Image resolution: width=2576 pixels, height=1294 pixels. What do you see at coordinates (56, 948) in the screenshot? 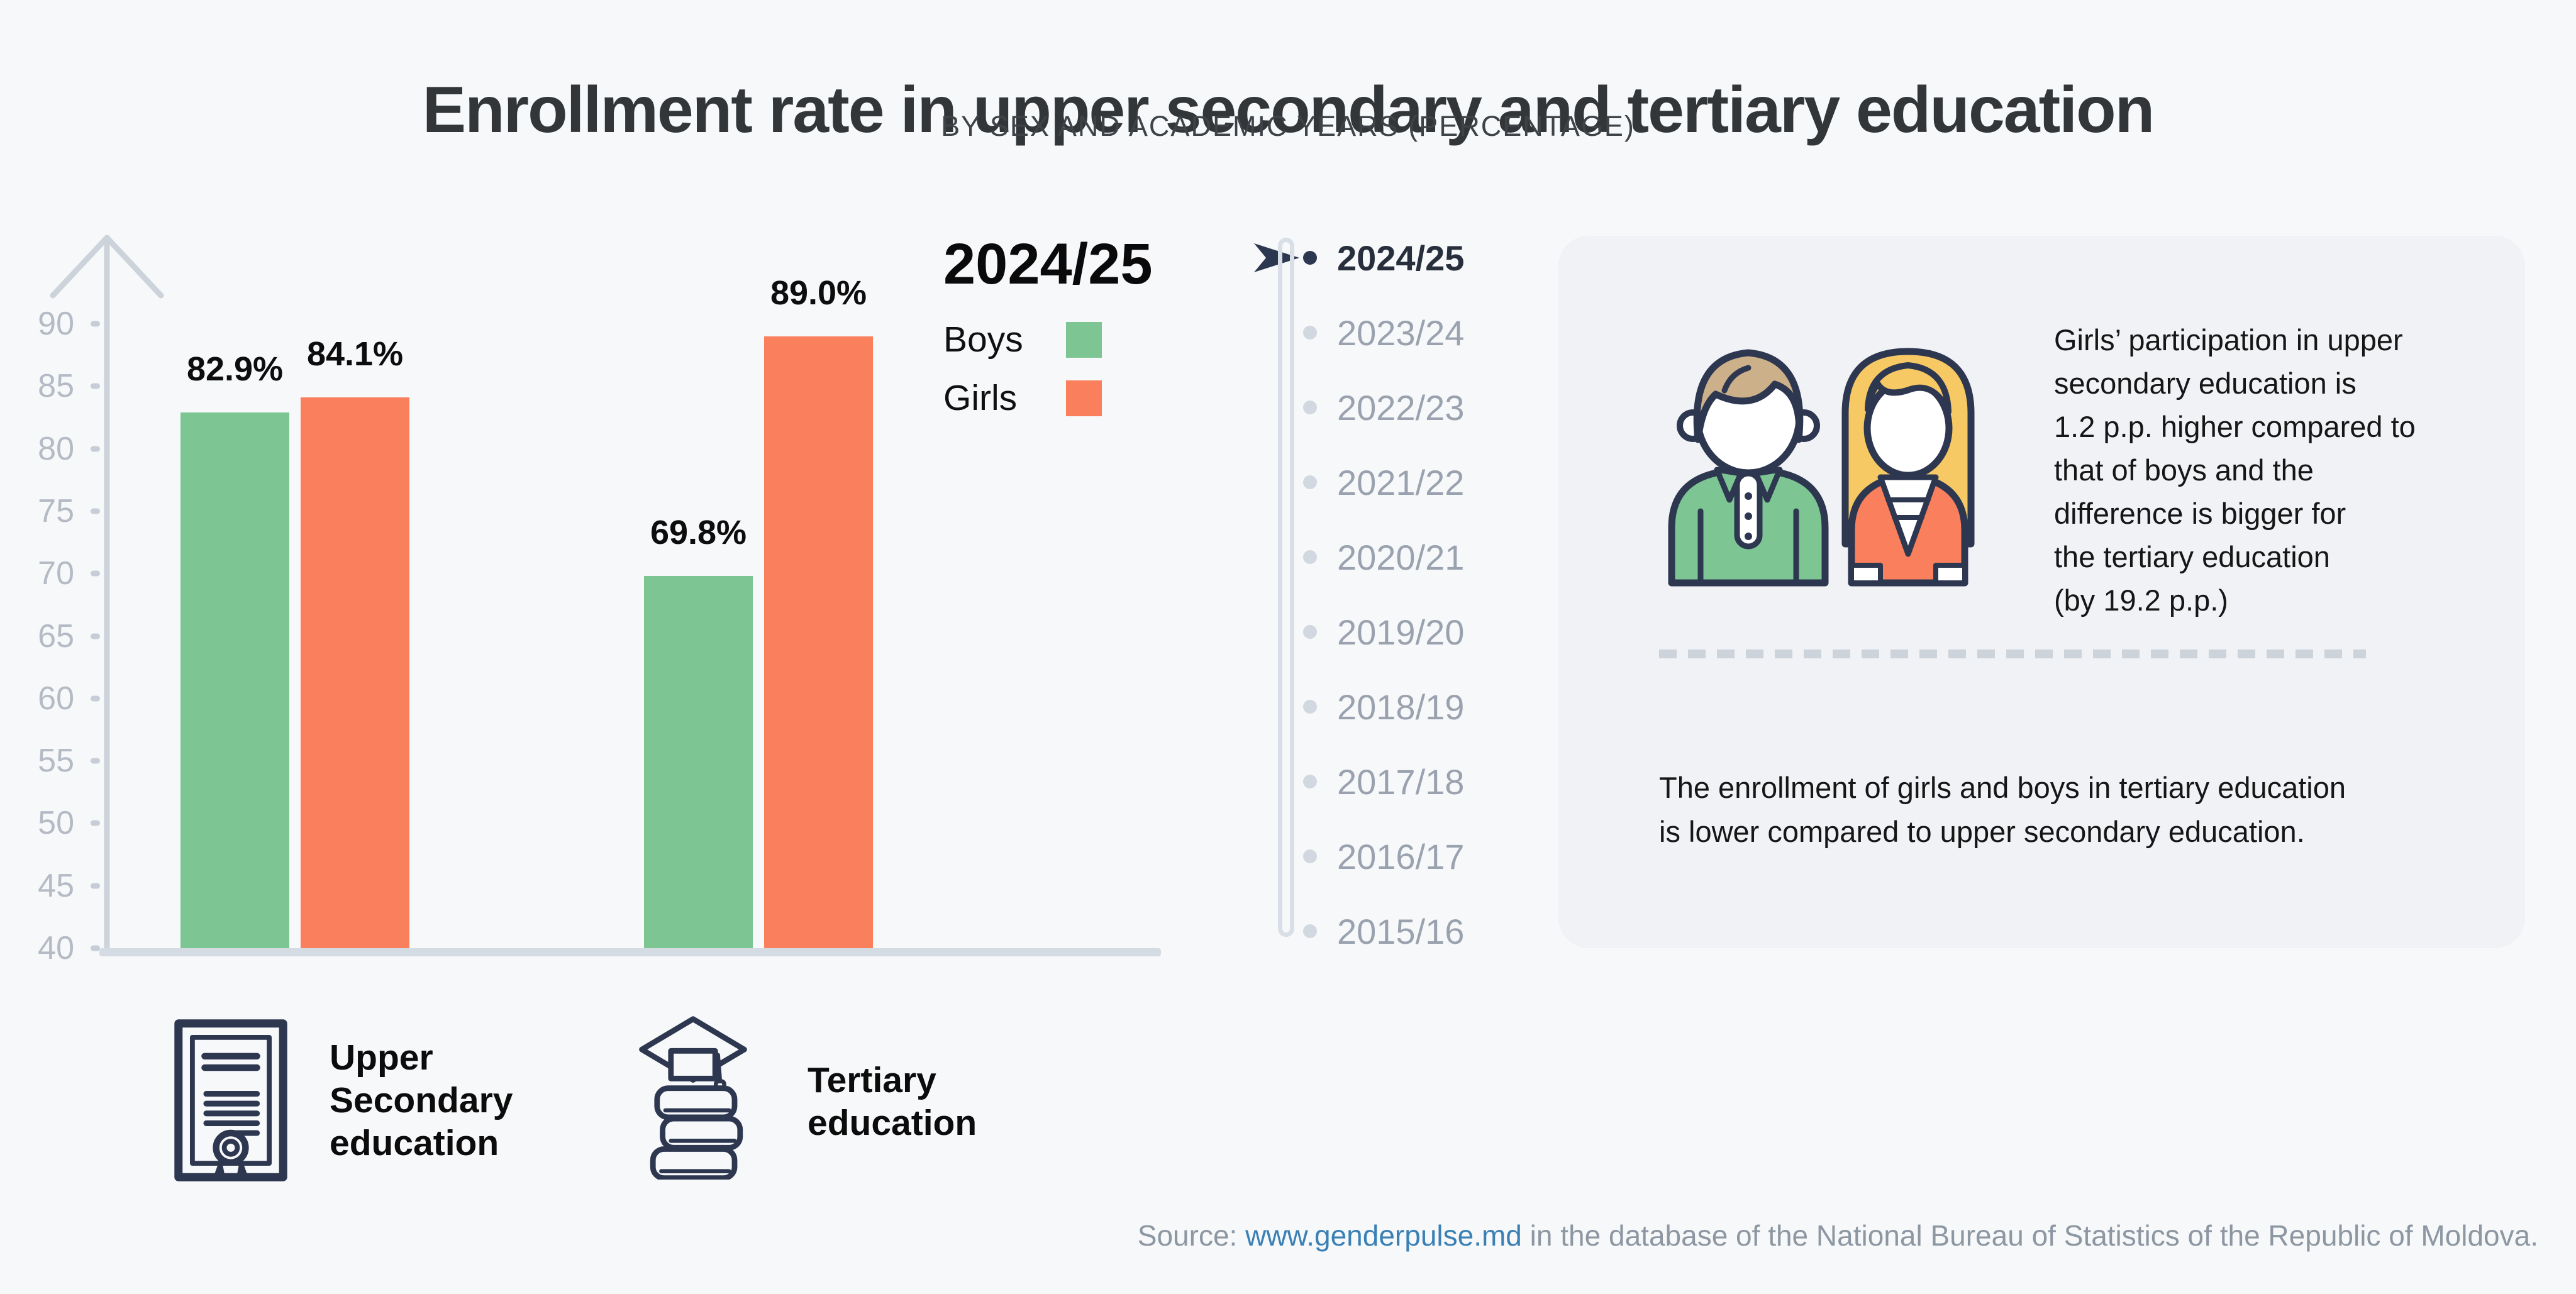
I see `y-axis-tick-label: 40` at bounding box center [56, 948].